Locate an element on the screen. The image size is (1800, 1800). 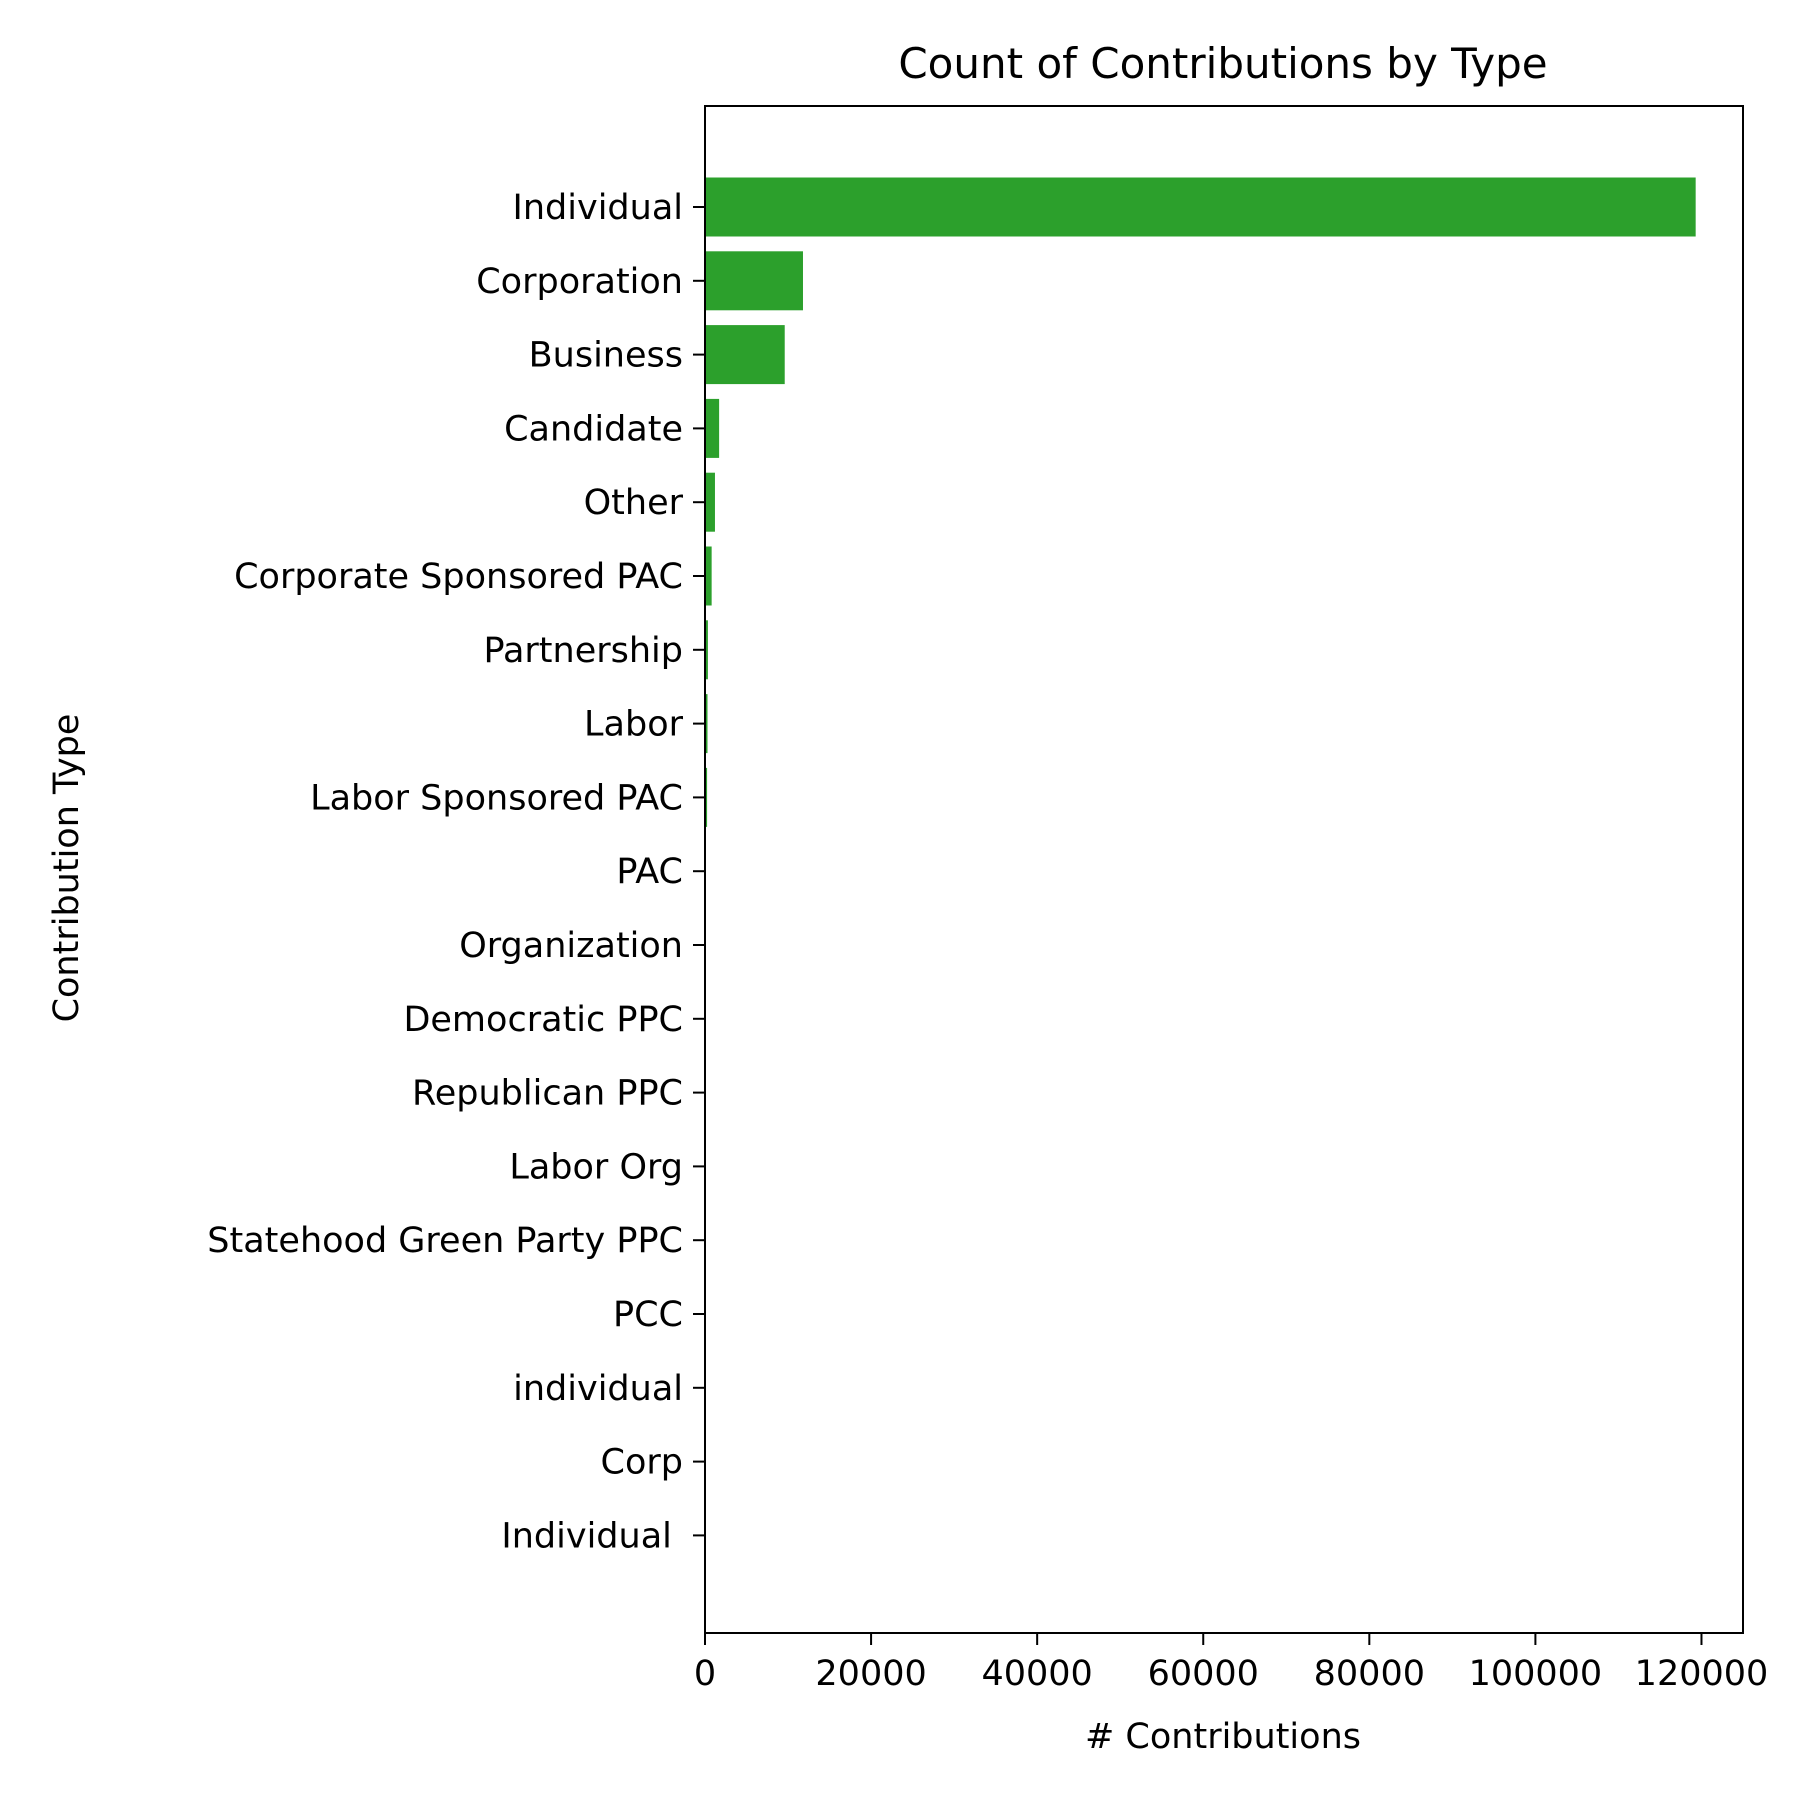
y-tick-label-5: Corporate Sponsored PAC is located at coordinates (458, 577).